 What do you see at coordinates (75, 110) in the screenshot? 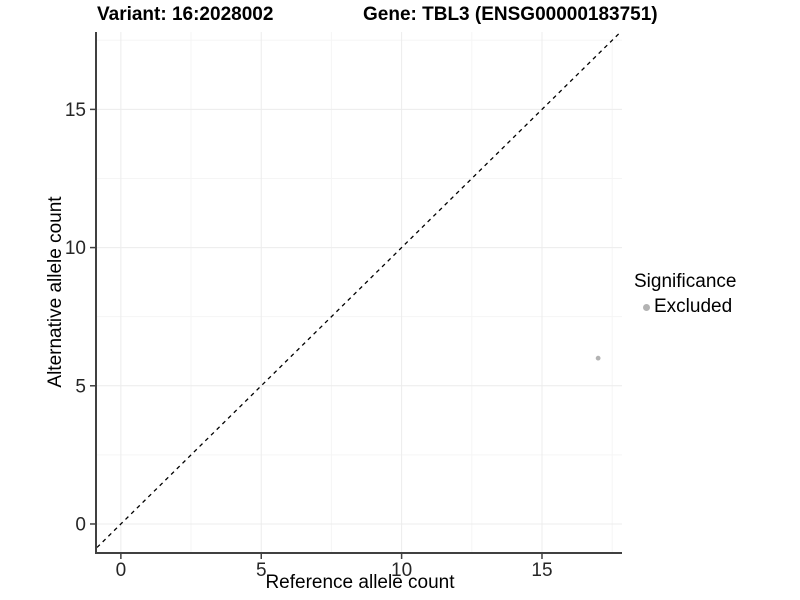
I see `y-tick-label: 15` at bounding box center [75, 110].